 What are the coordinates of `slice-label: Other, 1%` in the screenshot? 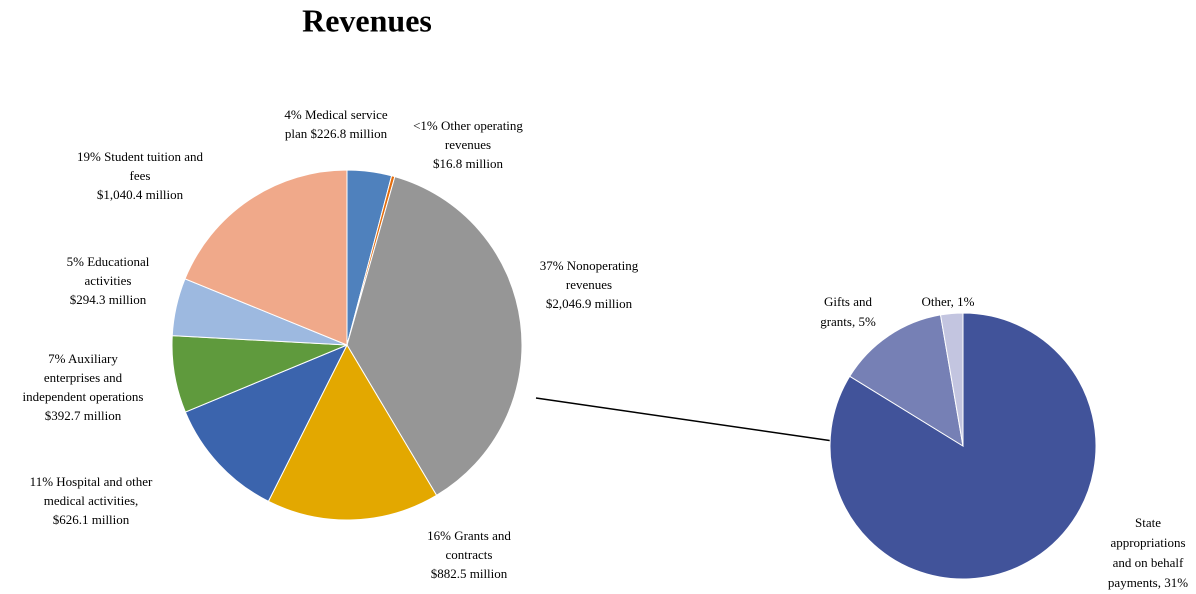 It's located at (948, 301).